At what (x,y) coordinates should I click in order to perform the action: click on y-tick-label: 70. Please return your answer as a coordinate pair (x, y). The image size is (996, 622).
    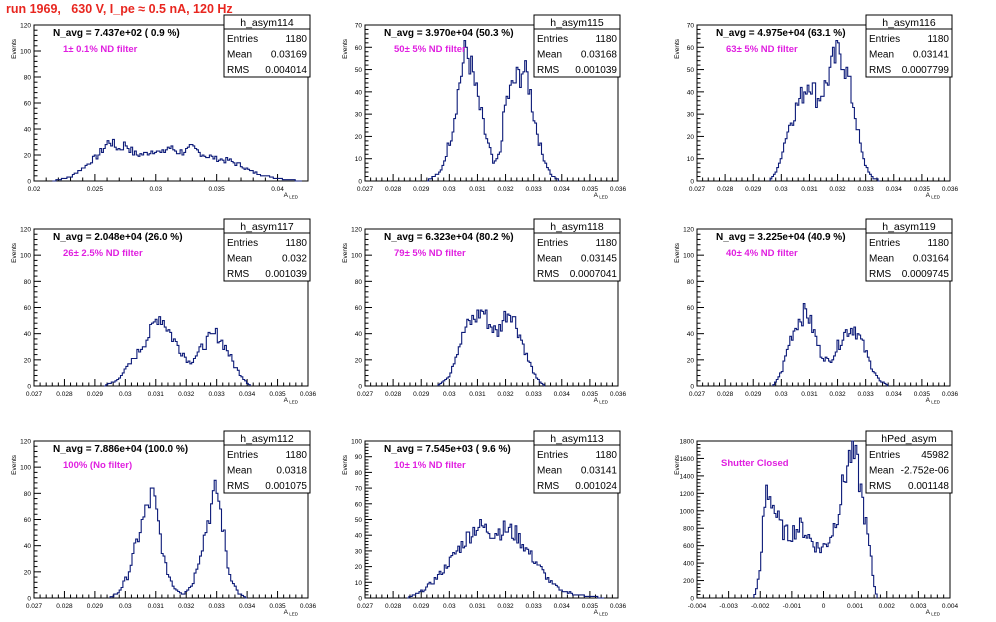
    Looking at the image, I should click on (359, 489).